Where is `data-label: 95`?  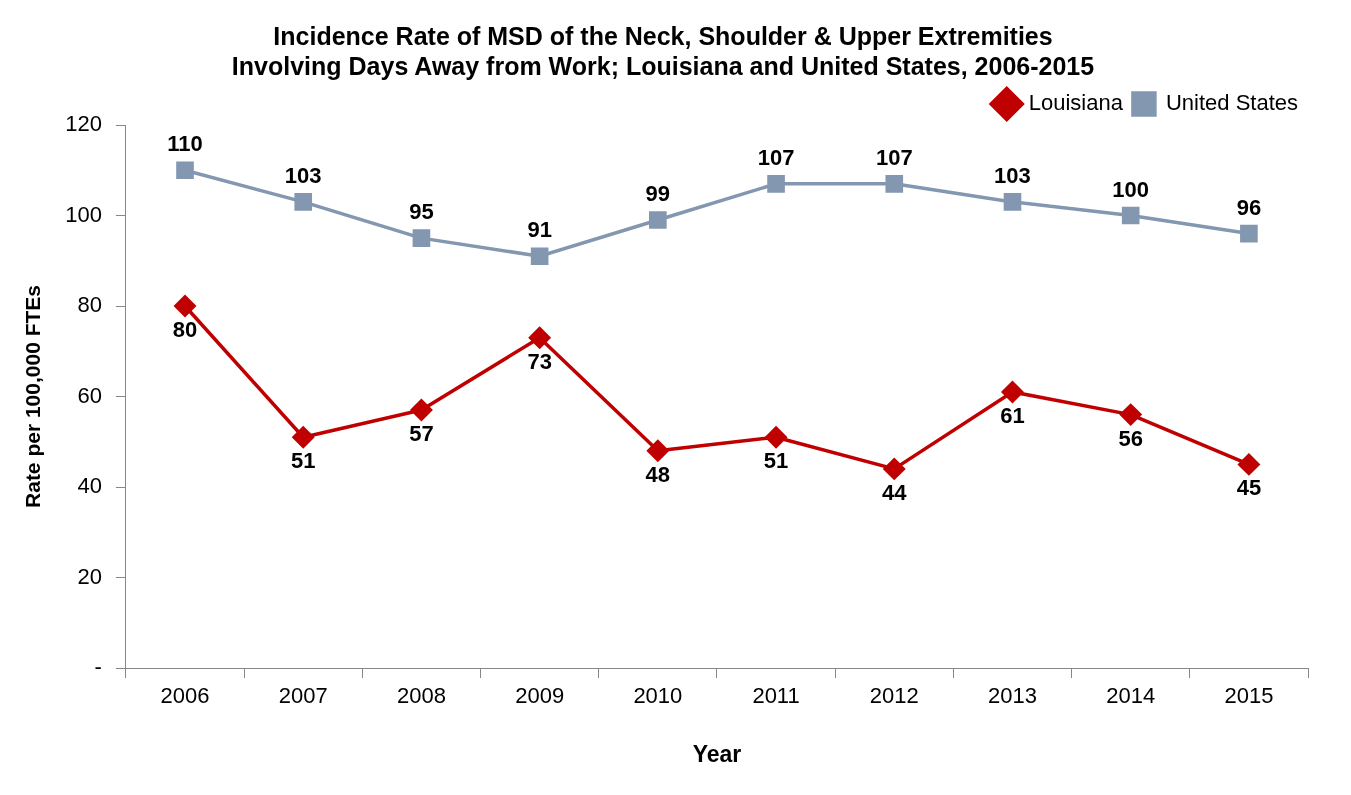 data-label: 95 is located at coordinates (421, 212).